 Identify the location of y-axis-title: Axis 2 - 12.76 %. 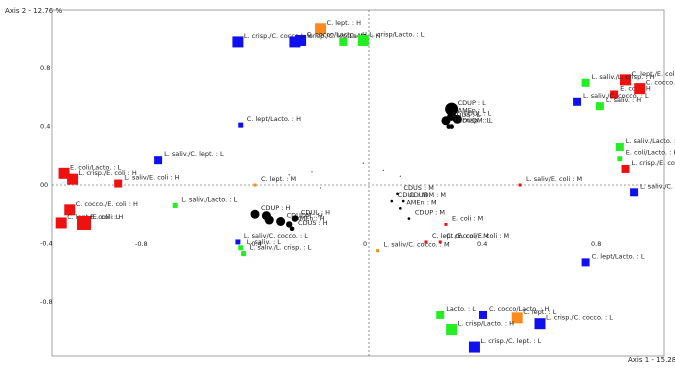
(33, 11).